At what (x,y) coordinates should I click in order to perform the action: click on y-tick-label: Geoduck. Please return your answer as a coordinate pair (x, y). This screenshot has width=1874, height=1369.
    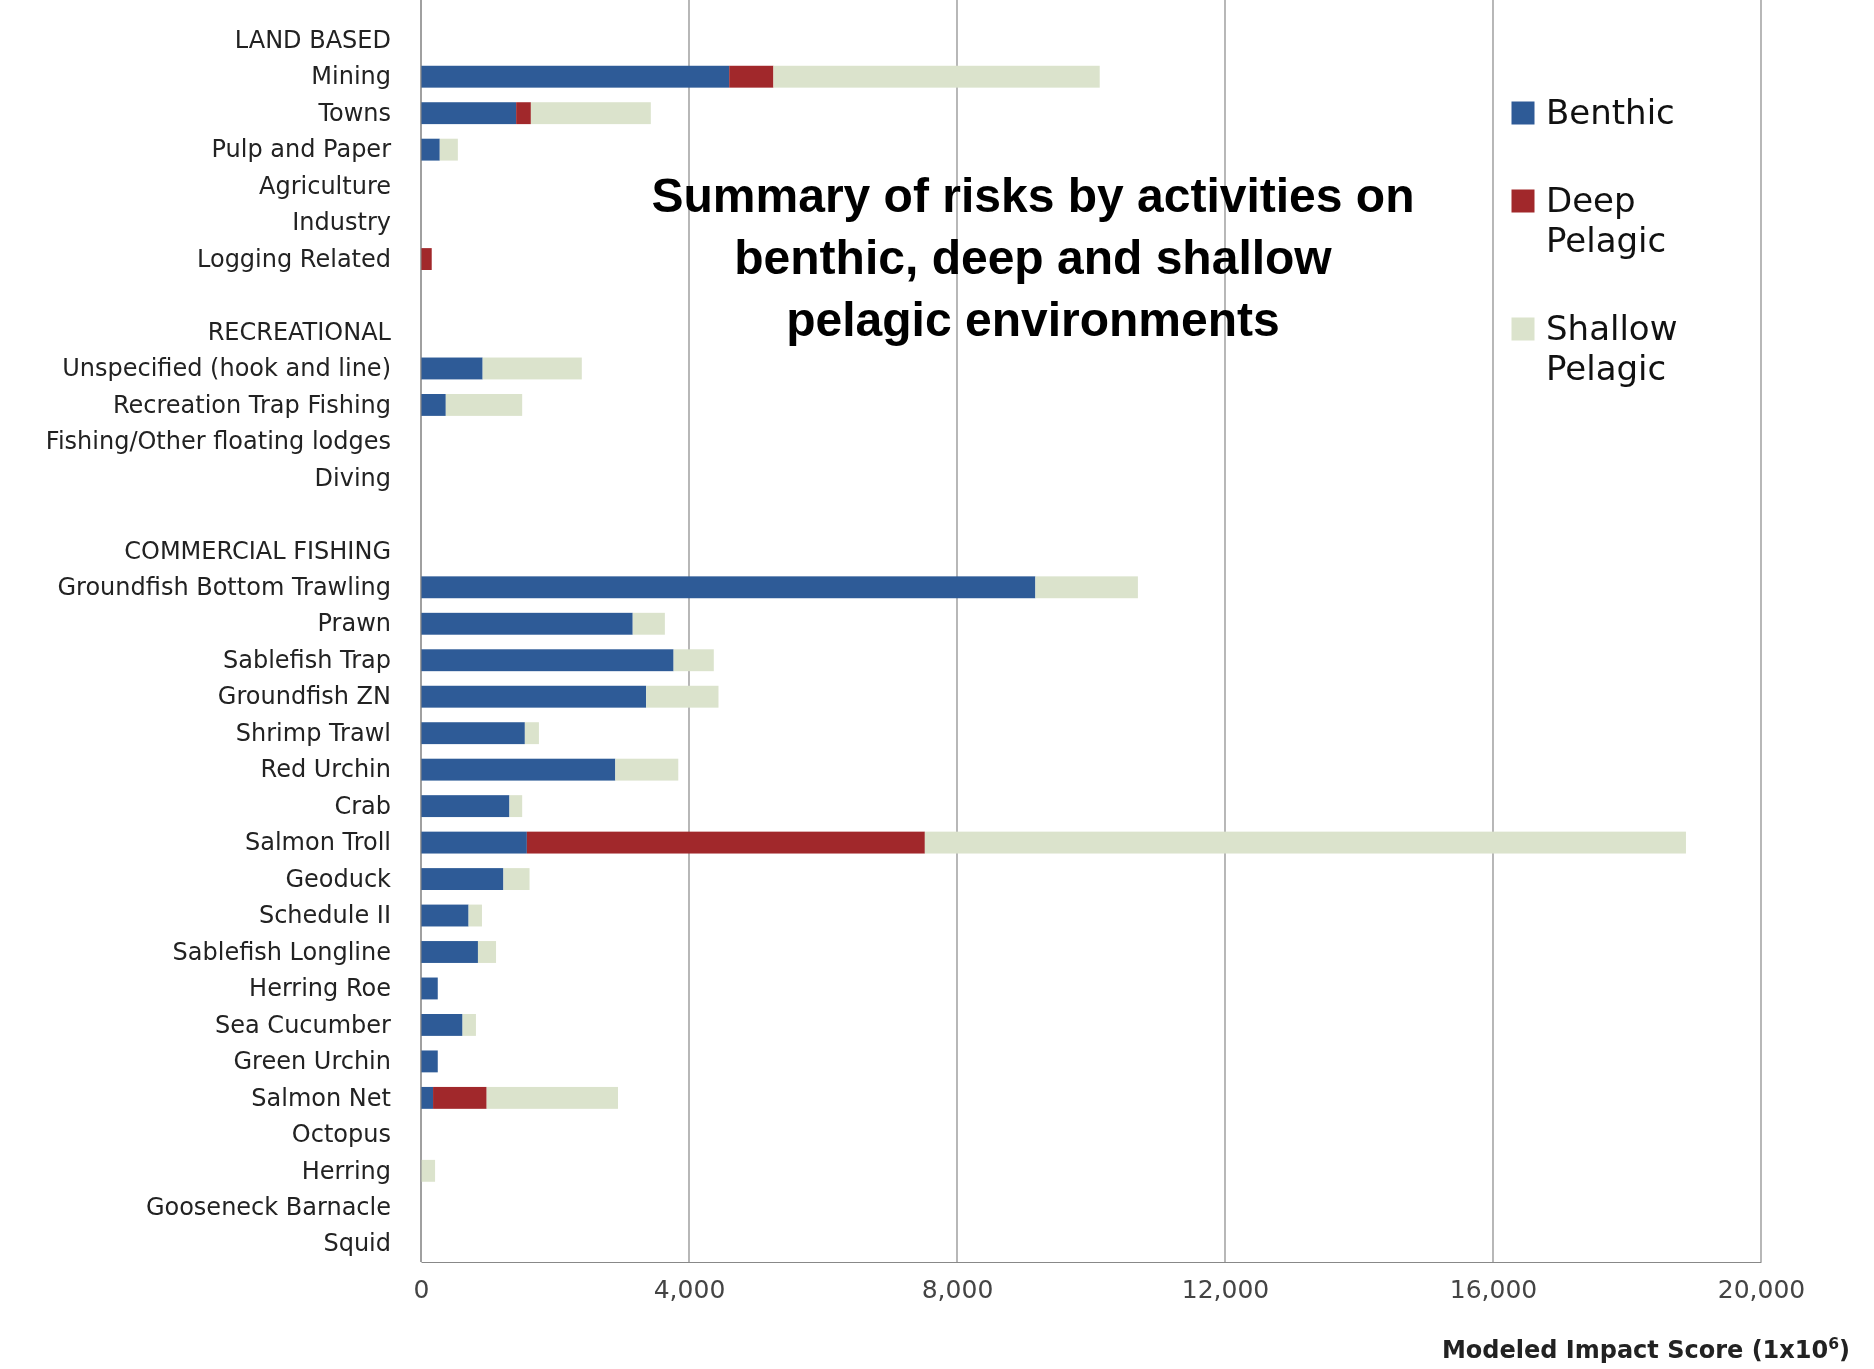
    Looking at the image, I should click on (338, 878).